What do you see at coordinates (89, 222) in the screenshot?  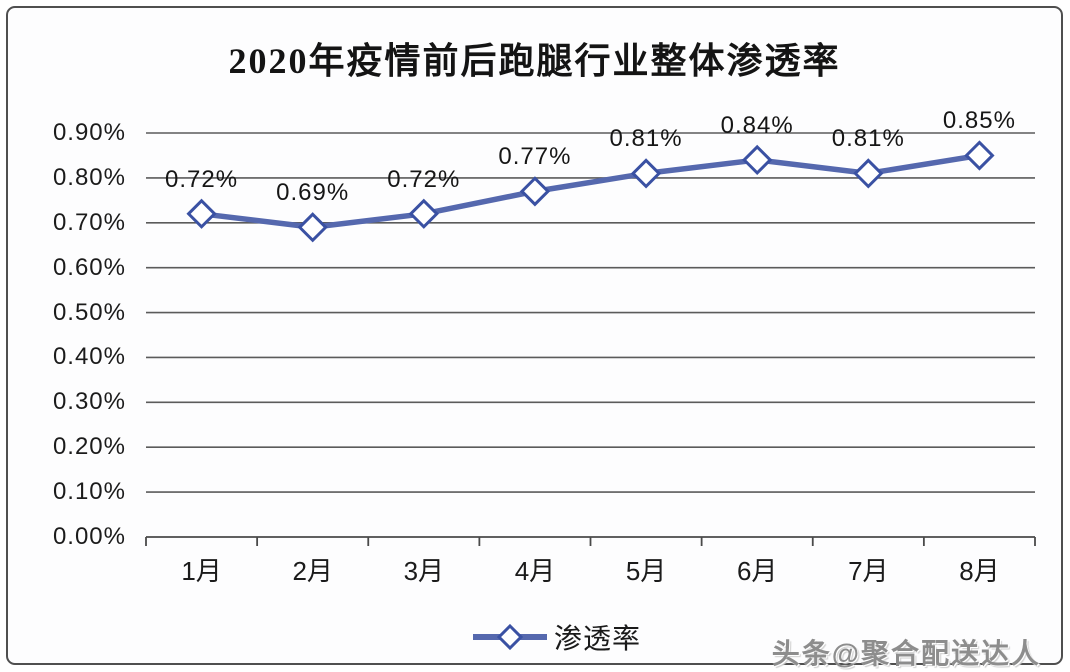 I see `y-axis-tick-label: 0.70%` at bounding box center [89, 222].